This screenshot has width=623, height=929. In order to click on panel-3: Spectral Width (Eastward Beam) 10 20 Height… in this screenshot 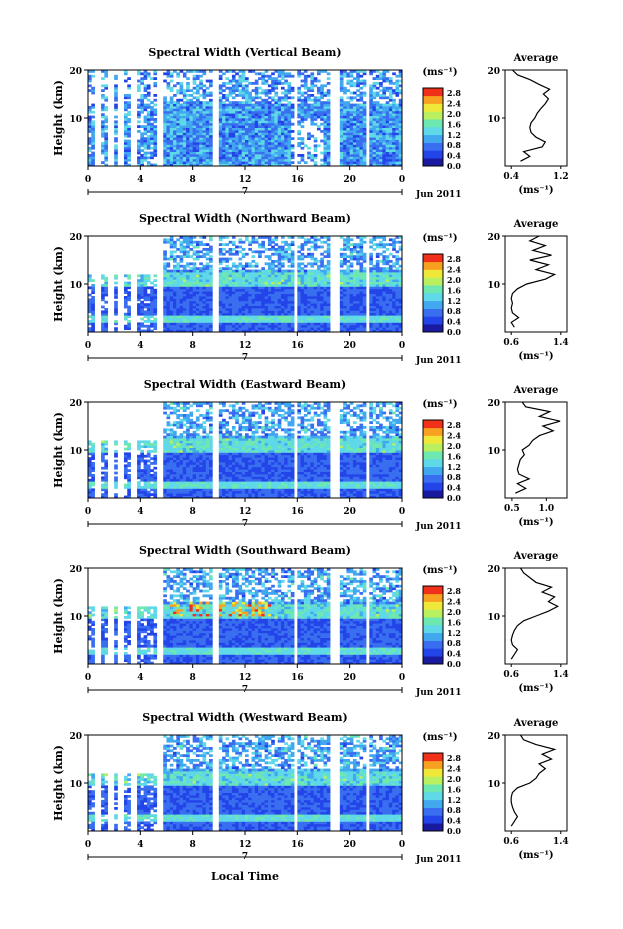, I will do `click(310, 455)`.